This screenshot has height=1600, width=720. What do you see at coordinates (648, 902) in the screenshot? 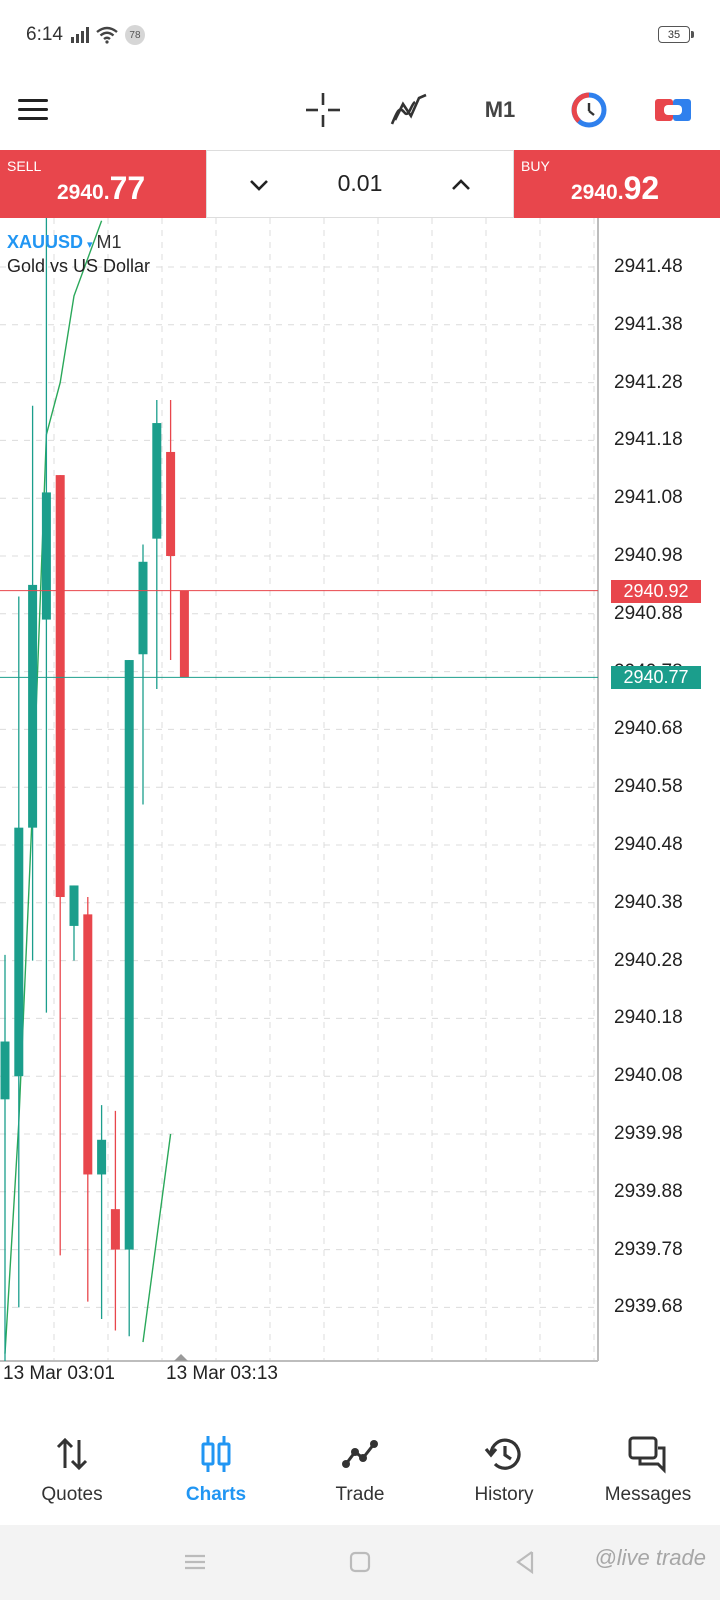
I see `price-axis-label: 2940.38` at bounding box center [648, 902].